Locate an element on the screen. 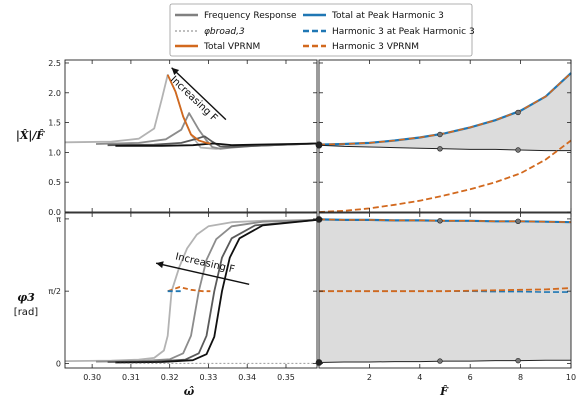 Image resolution: width=582 pixels, height=402 pixels. y-label-bottom-unit: [rad] is located at coordinates (26, 312).